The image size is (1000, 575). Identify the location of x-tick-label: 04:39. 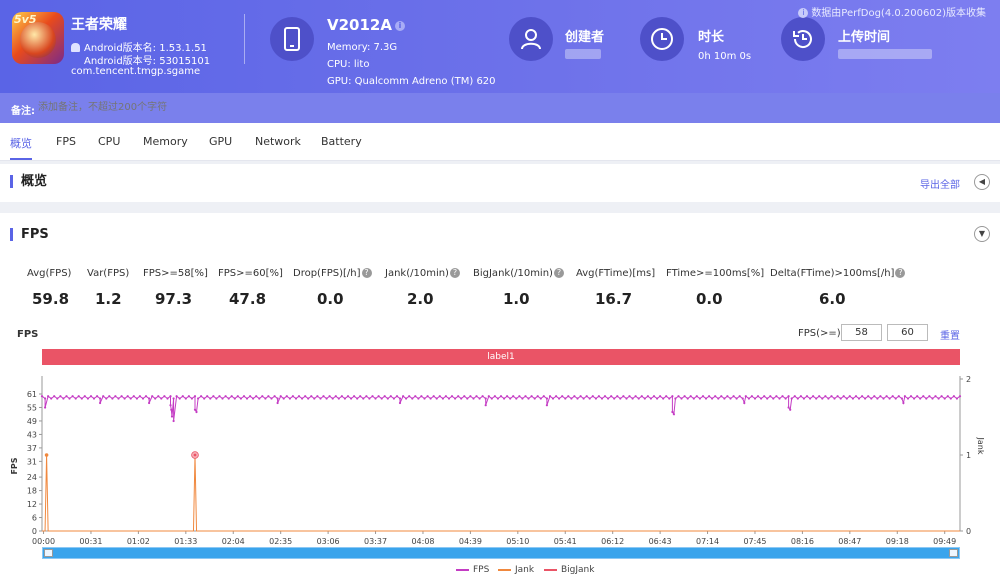
(470, 541).